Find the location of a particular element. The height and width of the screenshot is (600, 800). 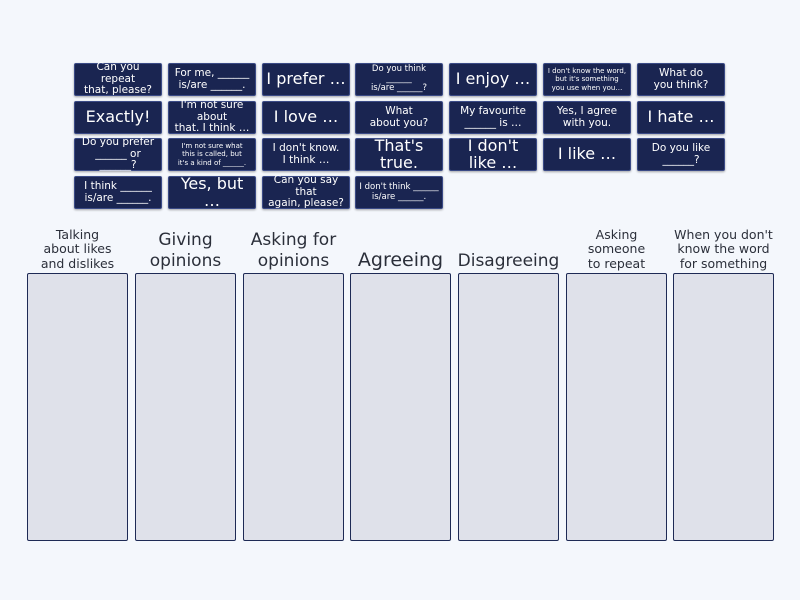

answer-card: For me, ______ is/are ______. is located at coordinates (212, 79).